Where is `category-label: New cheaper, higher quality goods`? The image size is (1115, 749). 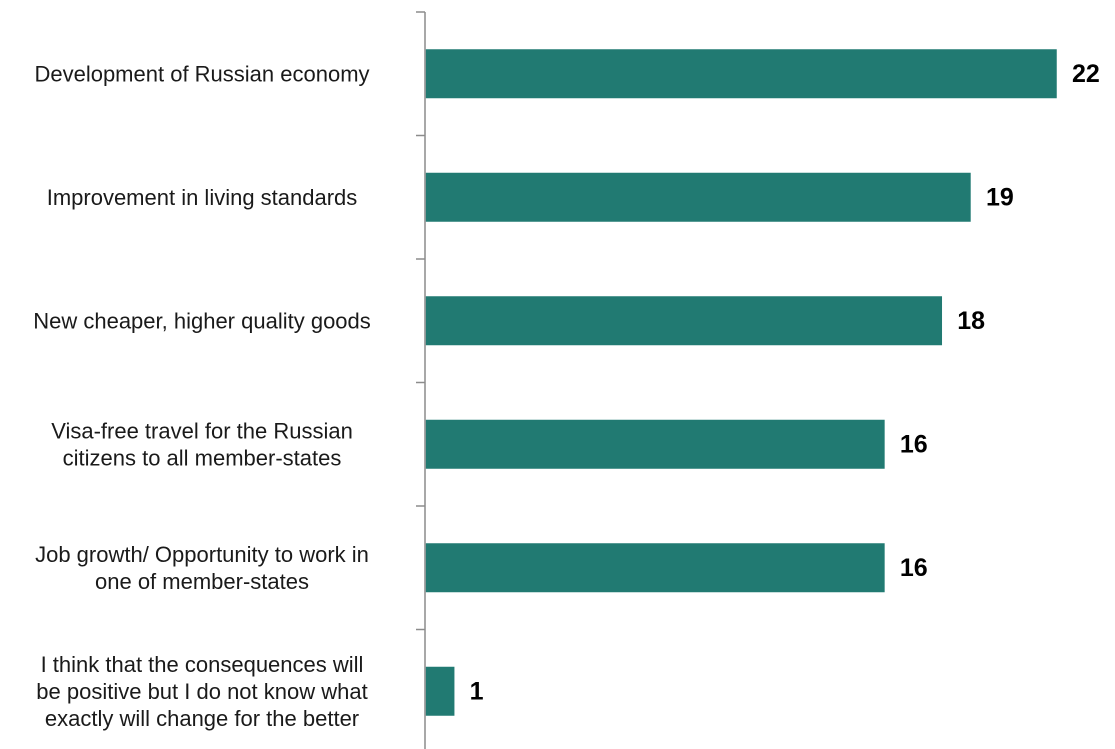
category-label: New cheaper, higher quality goods is located at coordinates (202, 320).